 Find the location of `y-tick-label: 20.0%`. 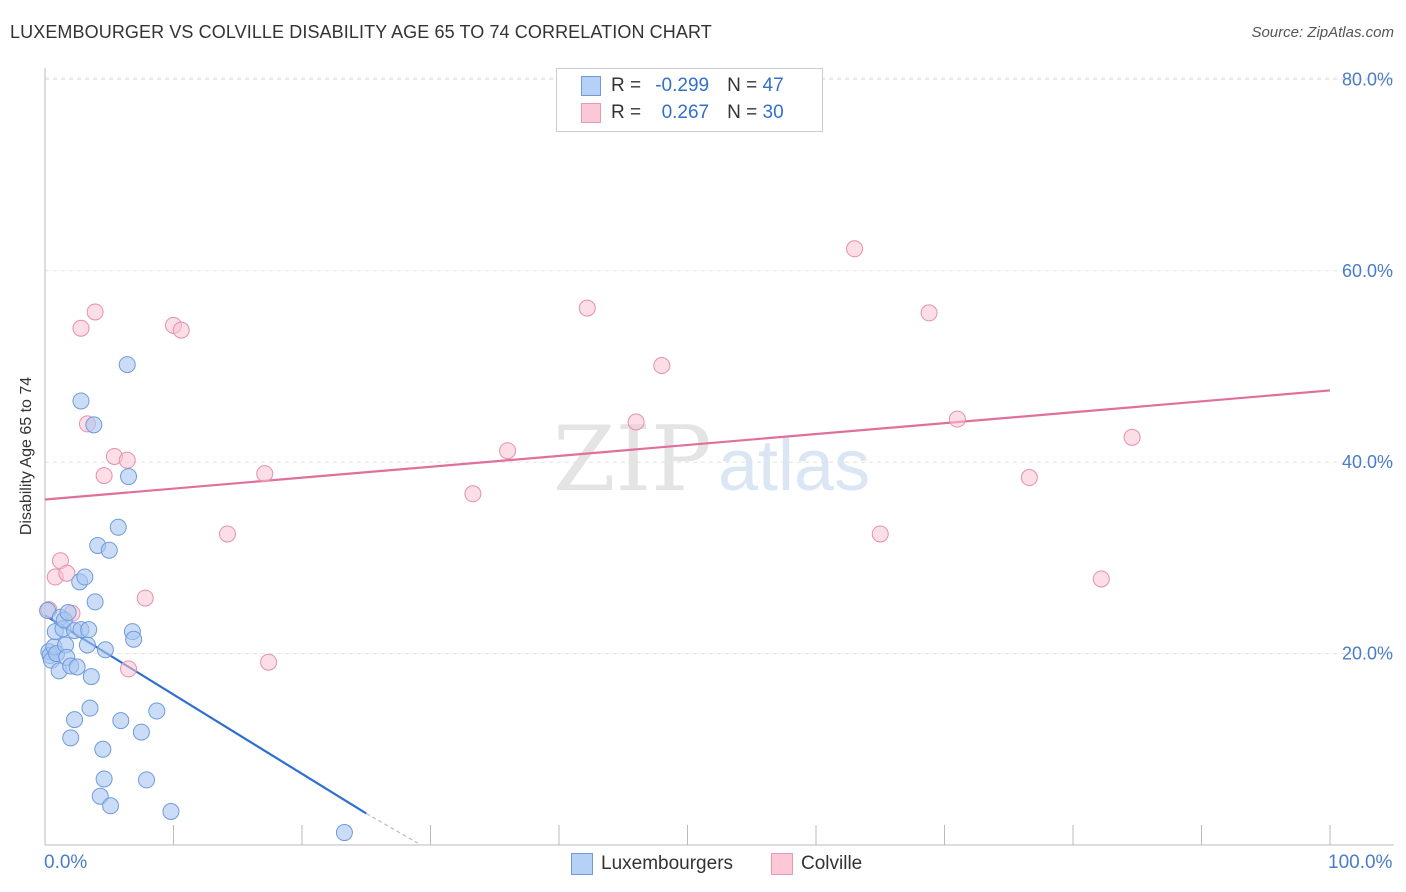

y-tick-label: 20.0% is located at coordinates (1367, 654).